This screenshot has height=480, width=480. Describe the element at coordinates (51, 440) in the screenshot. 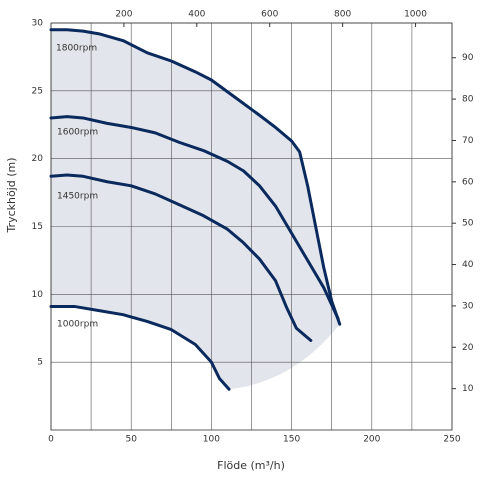

I see `x-tick-label: 0` at that location.